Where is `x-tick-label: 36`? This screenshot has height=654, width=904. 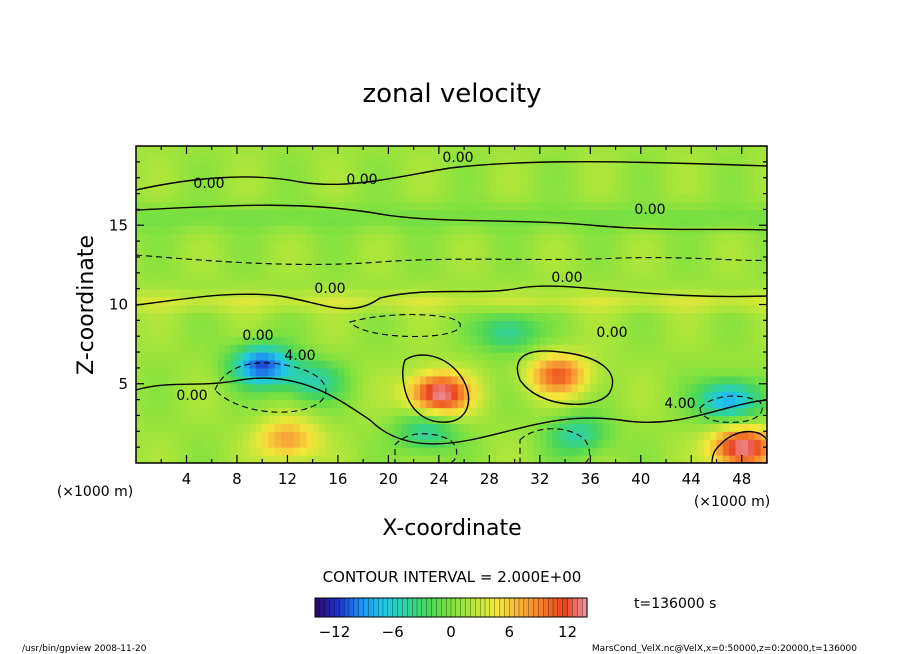 x-tick-label: 36 is located at coordinates (590, 479).